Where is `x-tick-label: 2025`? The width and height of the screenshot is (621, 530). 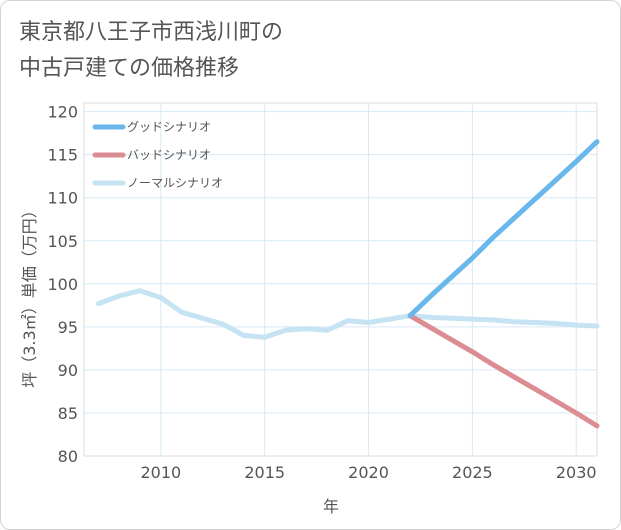
x-tick-label: 2025 is located at coordinates (472, 472).